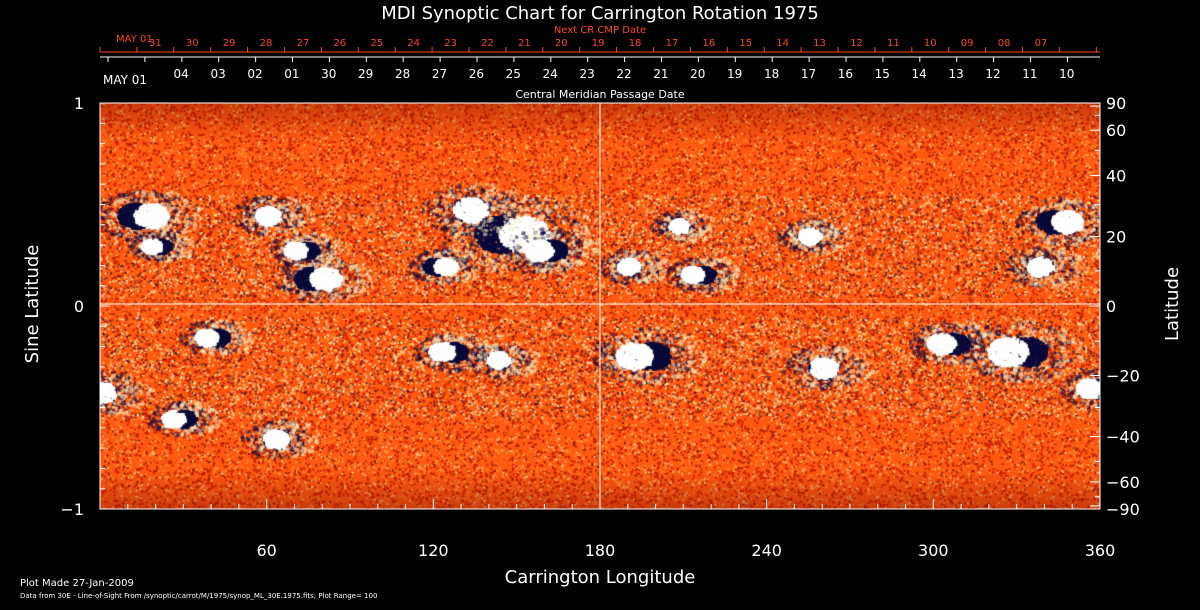 This screenshot has height=610, width=1200. I want to click on next-cr-date-label: 13, so click(819, 43).